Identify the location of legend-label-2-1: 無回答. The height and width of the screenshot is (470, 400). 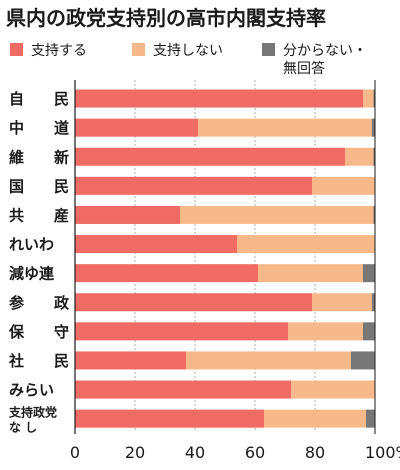
(304, 68).